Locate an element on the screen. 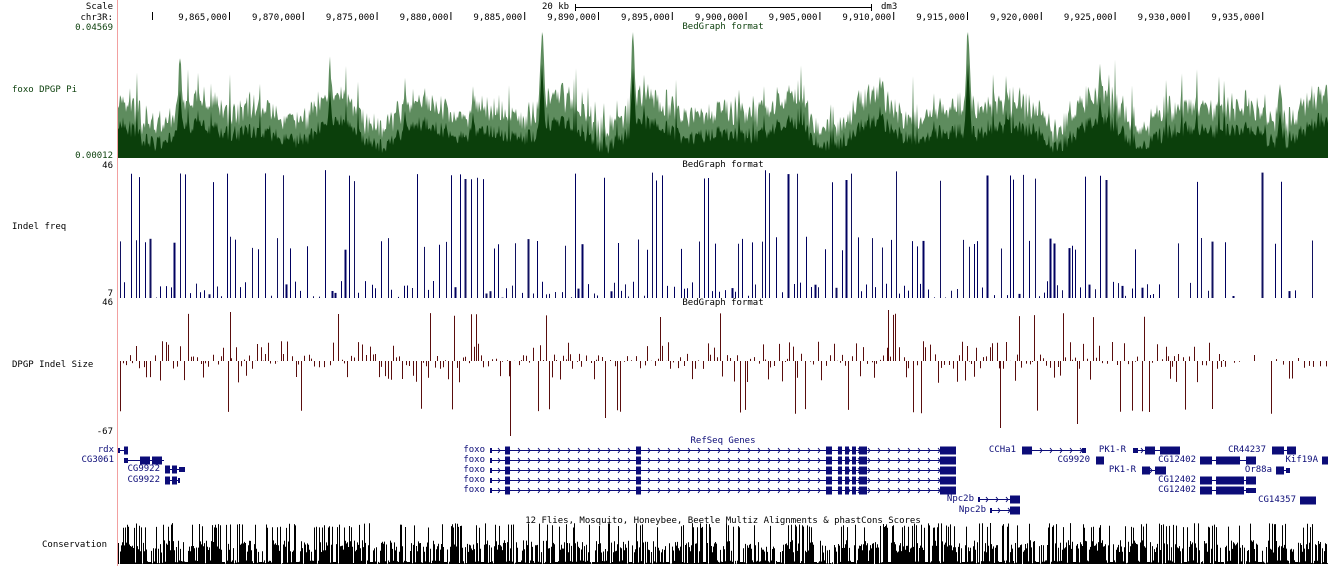  gene-label: CG9920 is located at coordinates (1073, 460).